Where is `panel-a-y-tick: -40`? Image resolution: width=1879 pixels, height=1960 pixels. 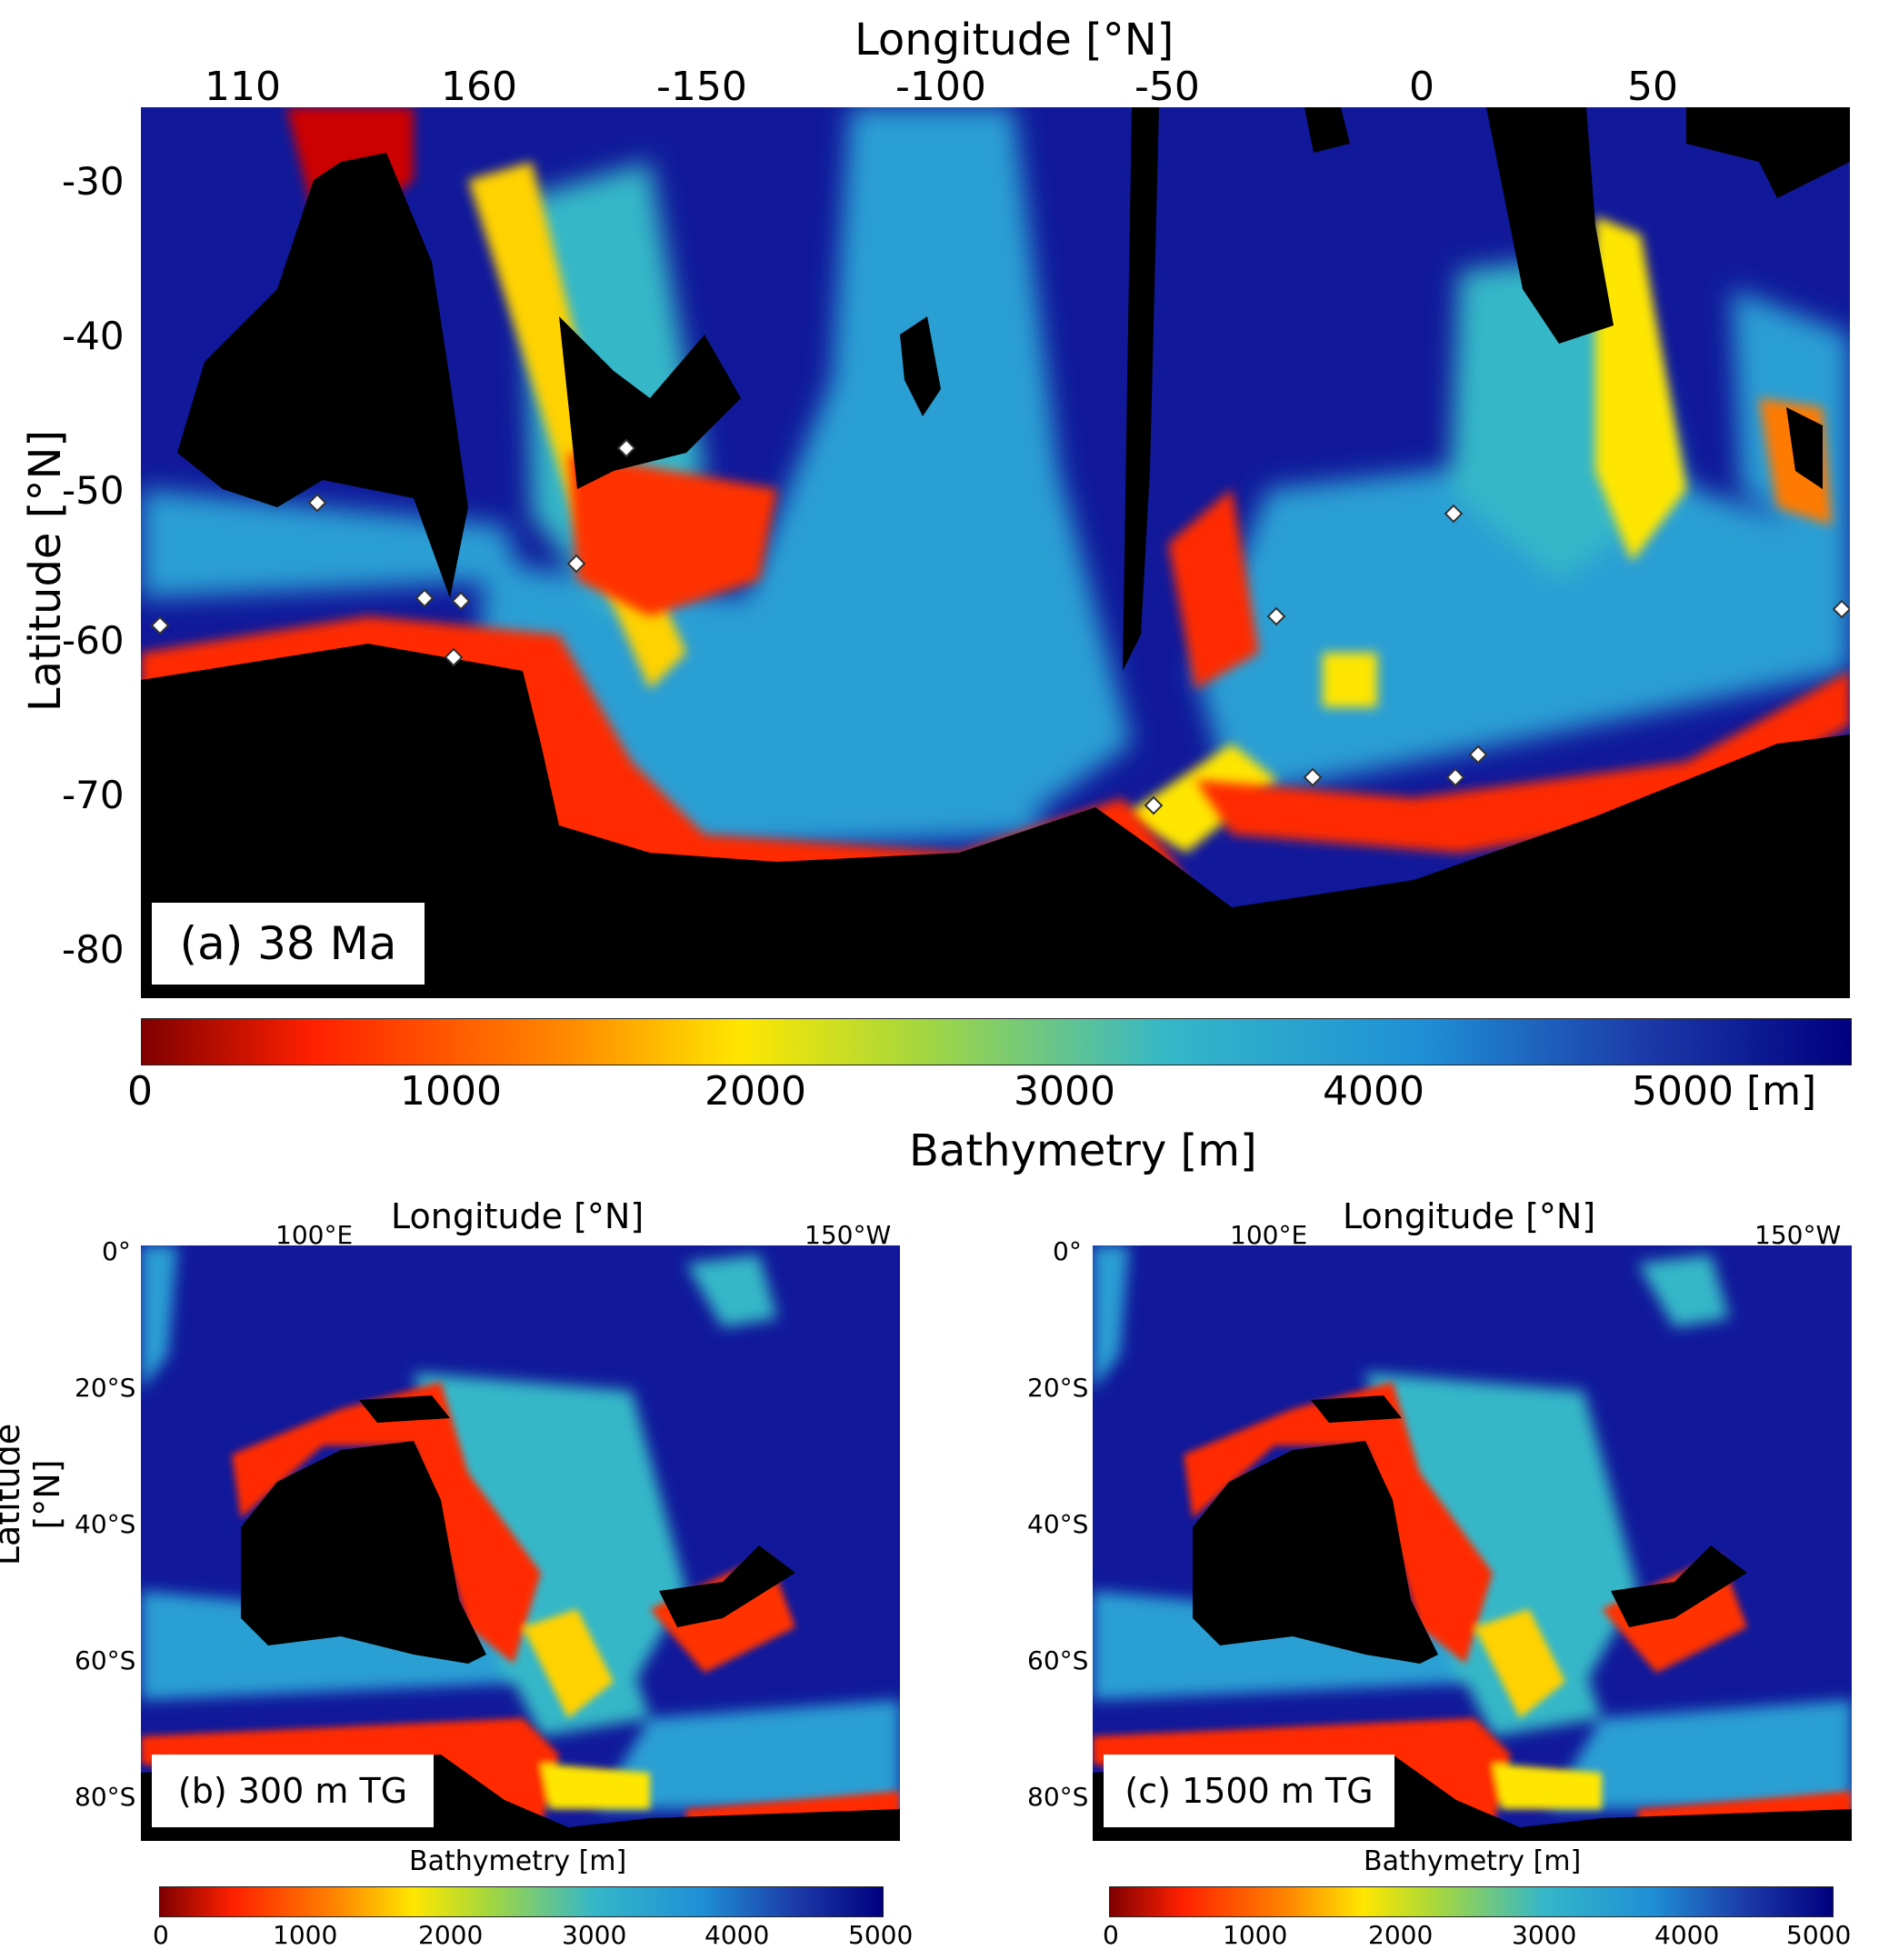
panel-a-y-tick: -40 is located at coordinates (93, 336).